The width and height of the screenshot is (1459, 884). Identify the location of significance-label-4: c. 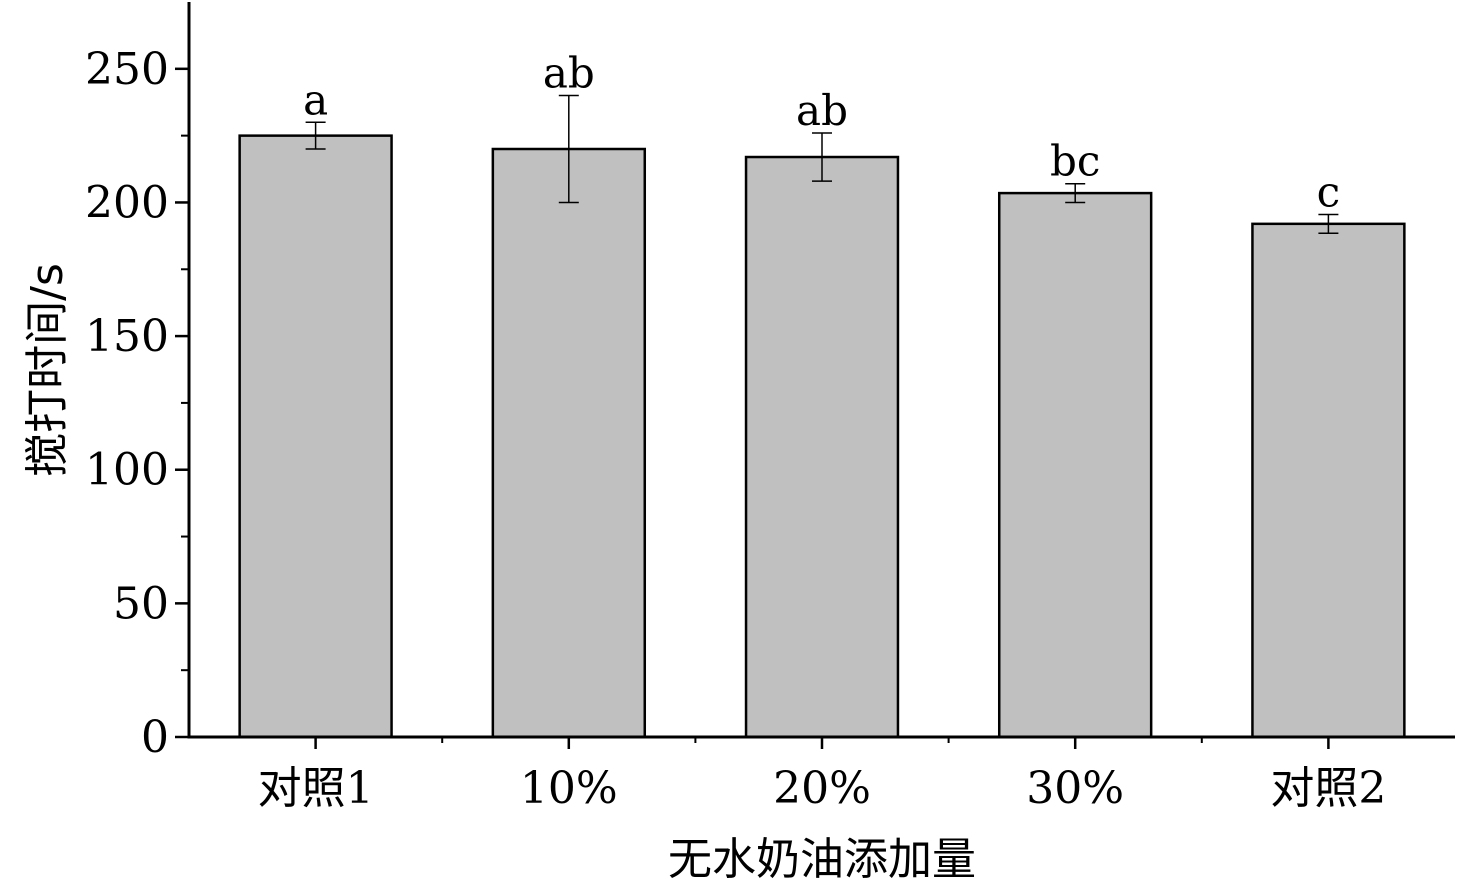
(1329, 191).